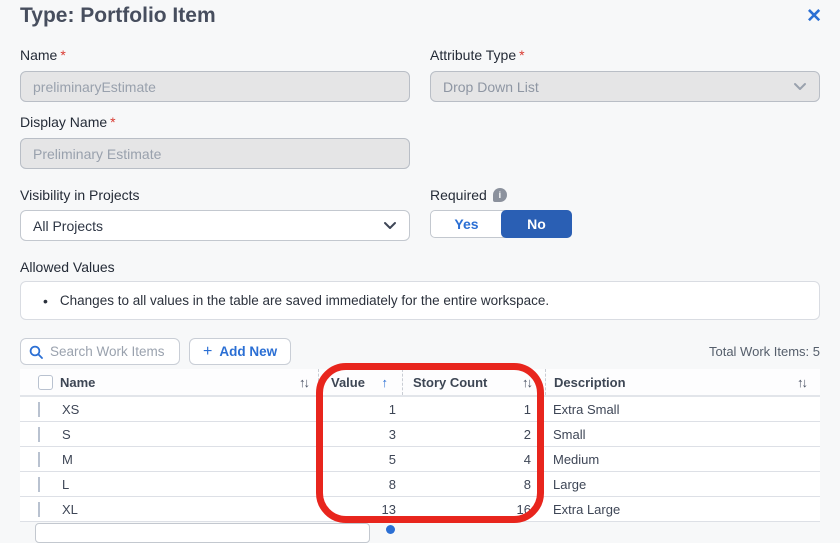 This screenshot has width=840, height=543. What do you see at coordinates (43, 55) in the screenshot?
I see `name-label: Name *` at bounding box center [43, 55].